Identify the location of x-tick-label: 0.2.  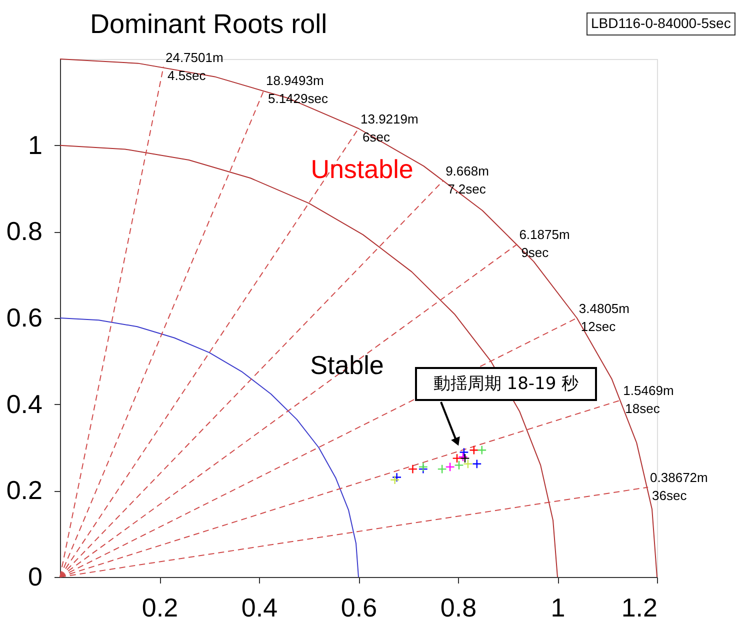
(160, 607).